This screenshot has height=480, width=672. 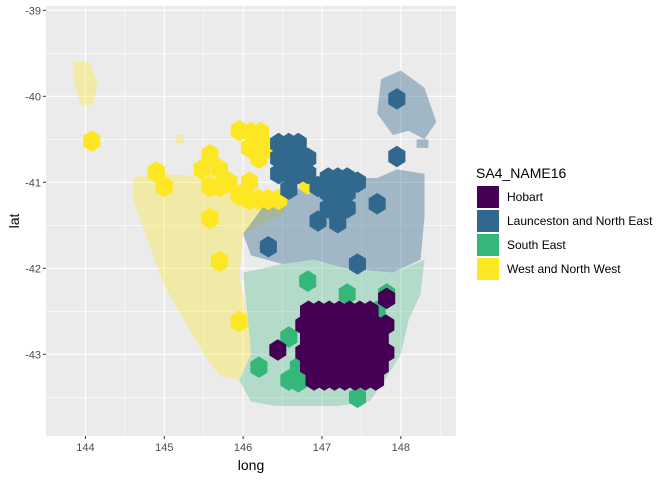 I want to click on y-tick-label: -39, so click(x=33, y=11).